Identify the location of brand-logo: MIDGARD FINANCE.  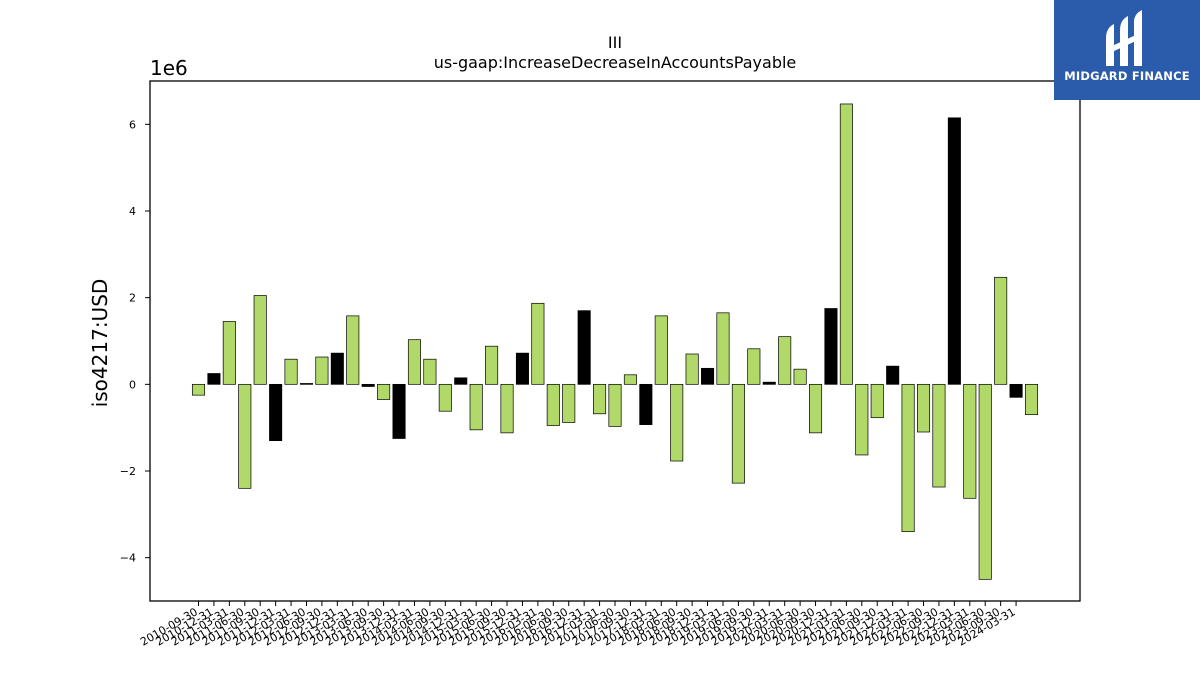
(1127, 50).